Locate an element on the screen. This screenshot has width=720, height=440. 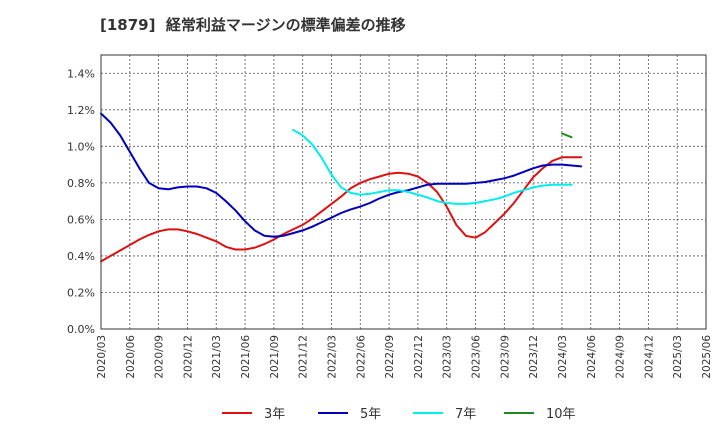
x-tick-label: 2021/03 is located at coordinates (217, 357).